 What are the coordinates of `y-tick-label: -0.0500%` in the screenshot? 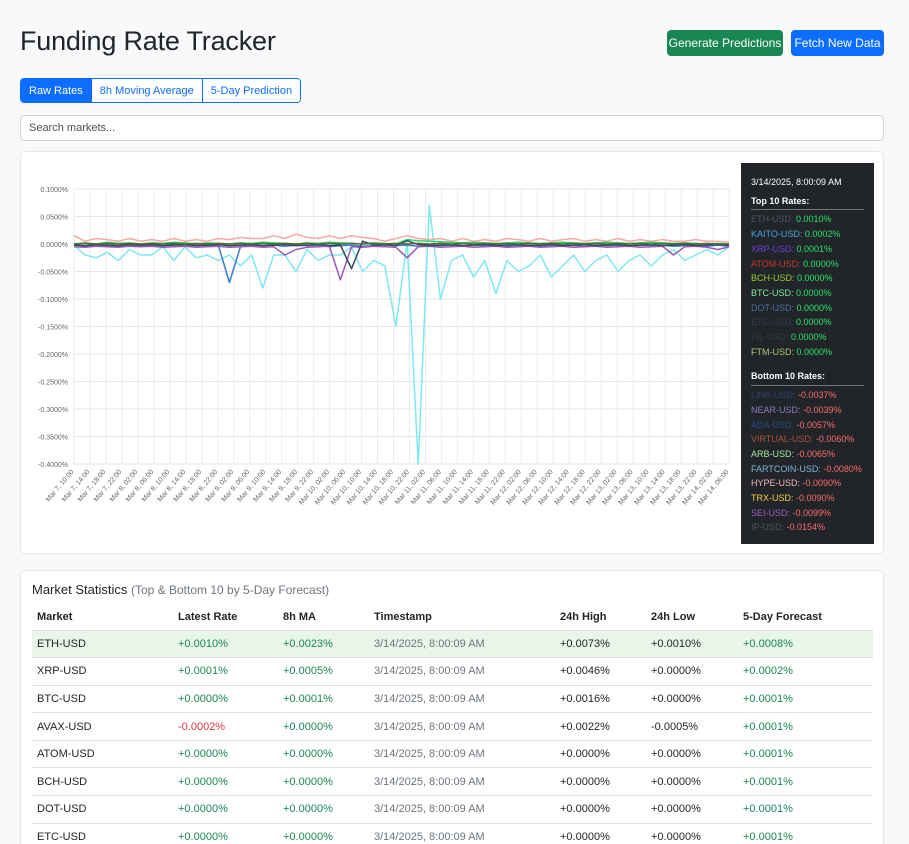 It's located at (53, 273).